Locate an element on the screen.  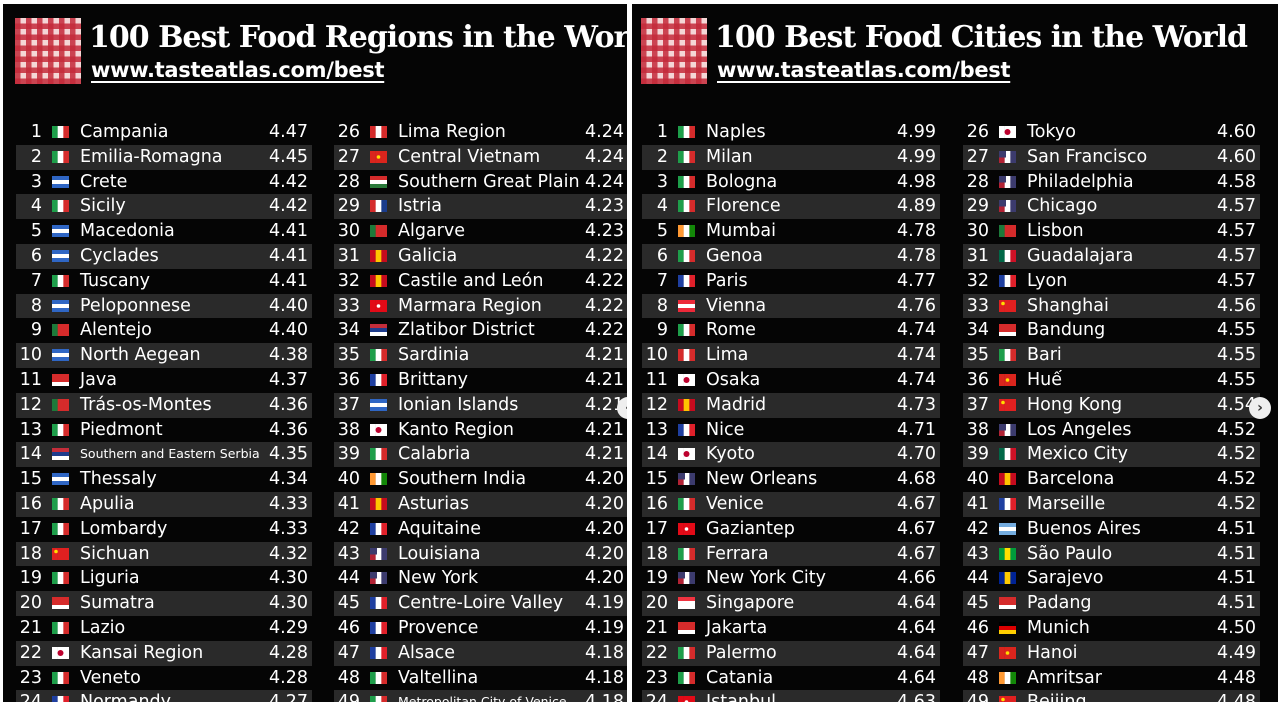
list-row: 13 Nice 4.71 is located at coordinates (791, 430).